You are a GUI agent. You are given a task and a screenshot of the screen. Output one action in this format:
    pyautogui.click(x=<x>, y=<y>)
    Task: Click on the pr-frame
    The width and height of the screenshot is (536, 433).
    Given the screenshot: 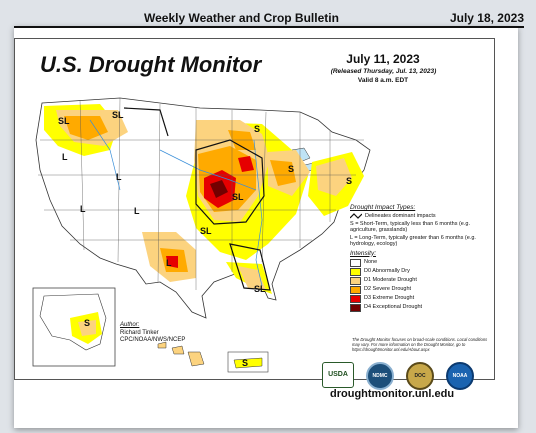 What is the action you would take?
    pyautogui.click(x=248, y=362)
    